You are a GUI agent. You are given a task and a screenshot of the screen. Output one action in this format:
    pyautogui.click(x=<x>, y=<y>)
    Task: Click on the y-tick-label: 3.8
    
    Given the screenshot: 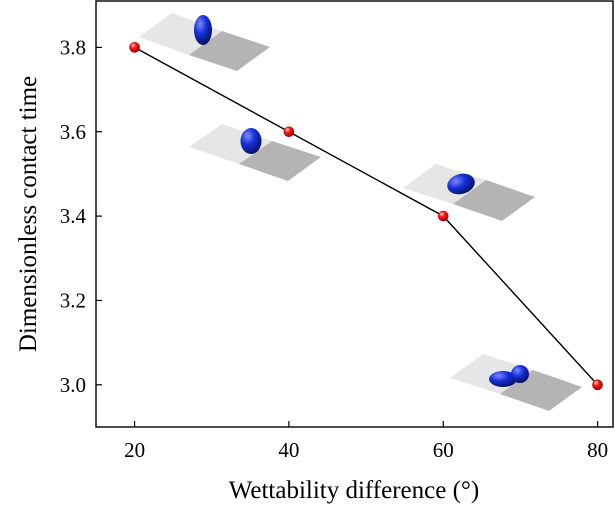 What is the action you would take?
    pyautogui.click(x=73, y=47)
    